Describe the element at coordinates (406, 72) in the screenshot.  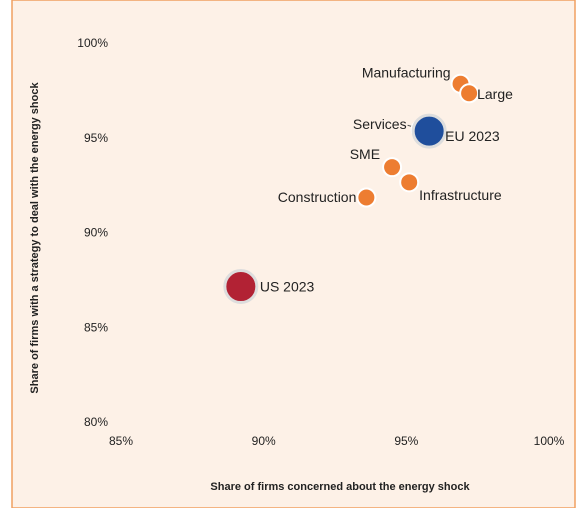
I see `point-label: Manufacturing` at that location.